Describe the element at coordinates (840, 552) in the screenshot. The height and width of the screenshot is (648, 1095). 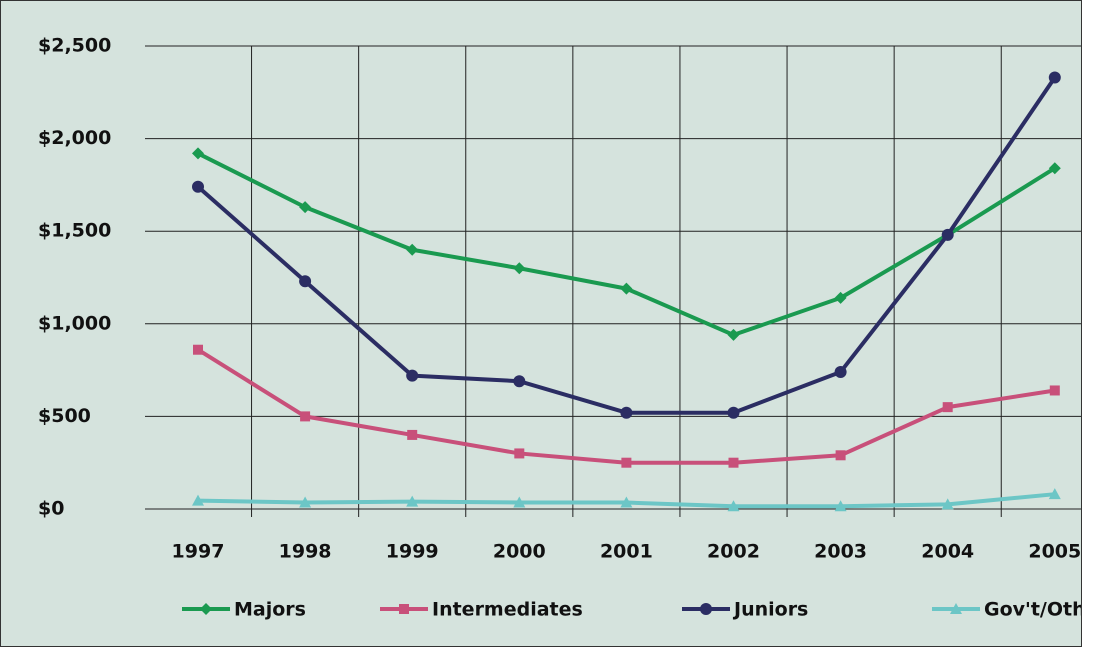
I see `x-tick-label: 2003` at that location.